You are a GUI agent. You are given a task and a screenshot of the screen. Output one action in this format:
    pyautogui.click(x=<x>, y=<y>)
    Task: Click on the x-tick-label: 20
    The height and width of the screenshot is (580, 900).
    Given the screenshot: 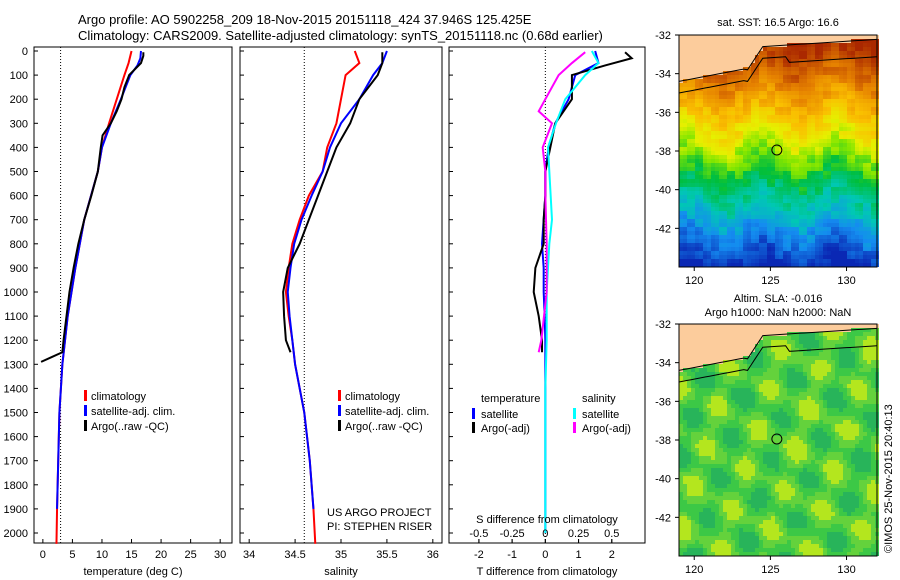 What is the action you would take?
    pyautogui.click(x=161, y=555)
    